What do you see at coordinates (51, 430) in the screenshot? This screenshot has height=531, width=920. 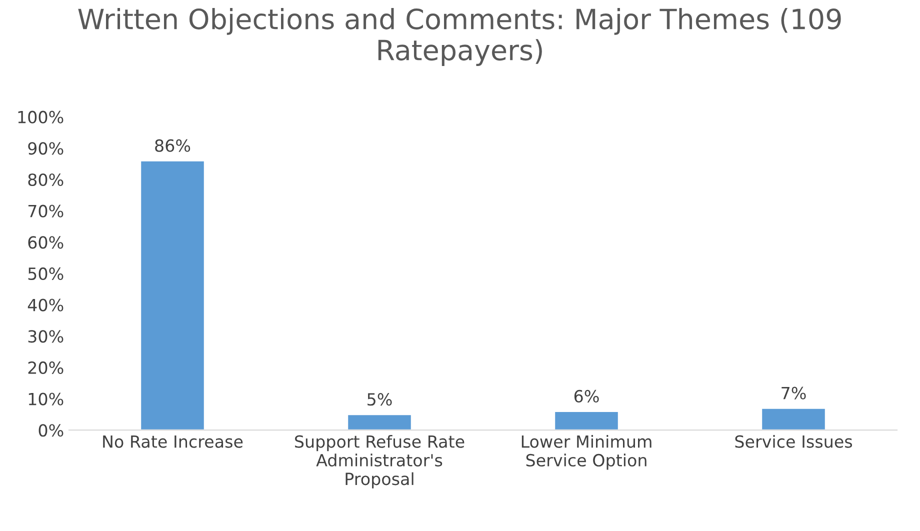 I see `y-tick-label: 0%` at bounding box center [51, 430].